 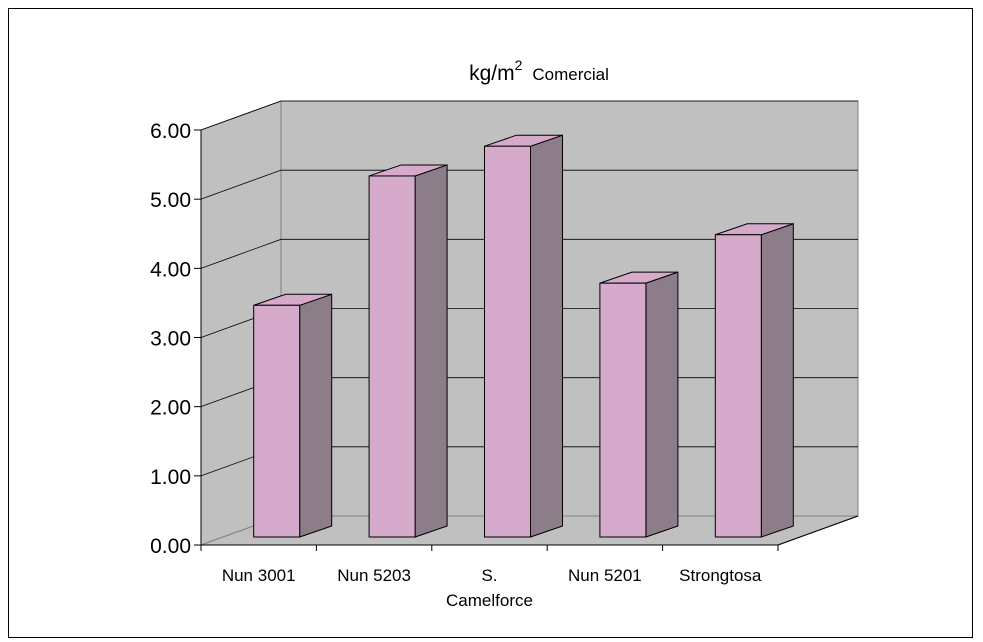 What do you see at coordinates (170, 477) in the screenshot?
I see `y-tick-label: 1.00` at bounding box center [170, 477].